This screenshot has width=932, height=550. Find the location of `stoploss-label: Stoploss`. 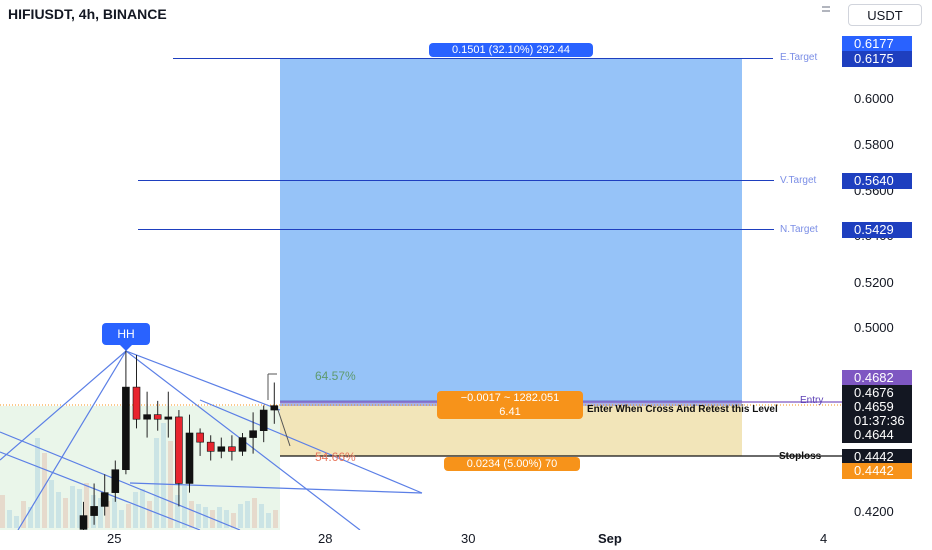

stoploss-label: Stoploss is located at coordinates (800, 456).